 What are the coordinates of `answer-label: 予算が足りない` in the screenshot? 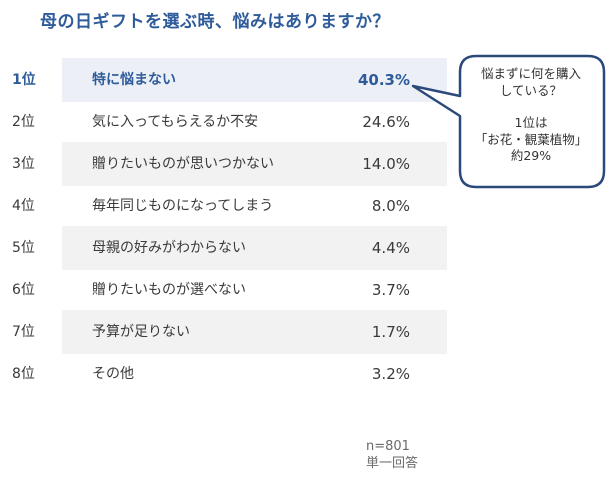 It's located at (141, 332).